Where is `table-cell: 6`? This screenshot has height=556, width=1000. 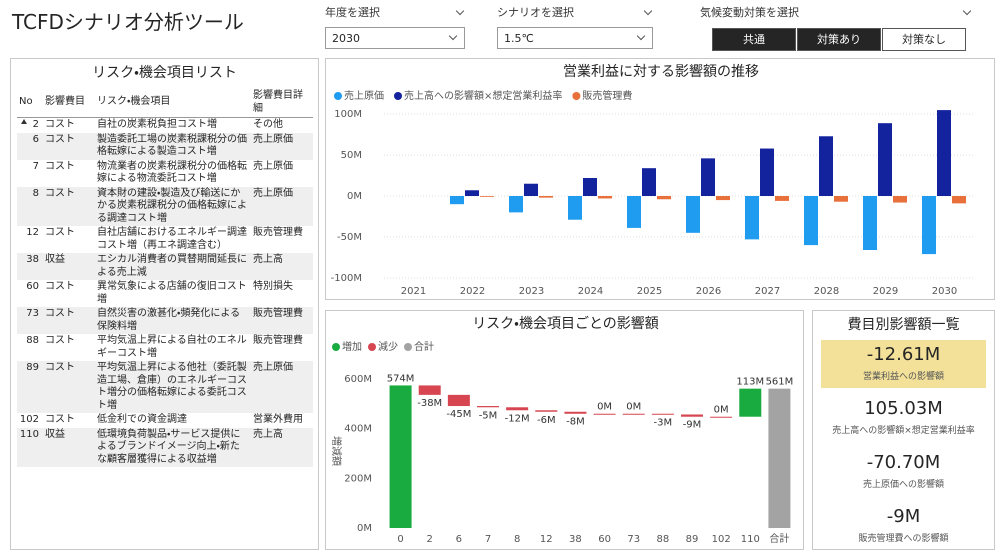 table-cell: 6 is located at coordinates (30, 146).